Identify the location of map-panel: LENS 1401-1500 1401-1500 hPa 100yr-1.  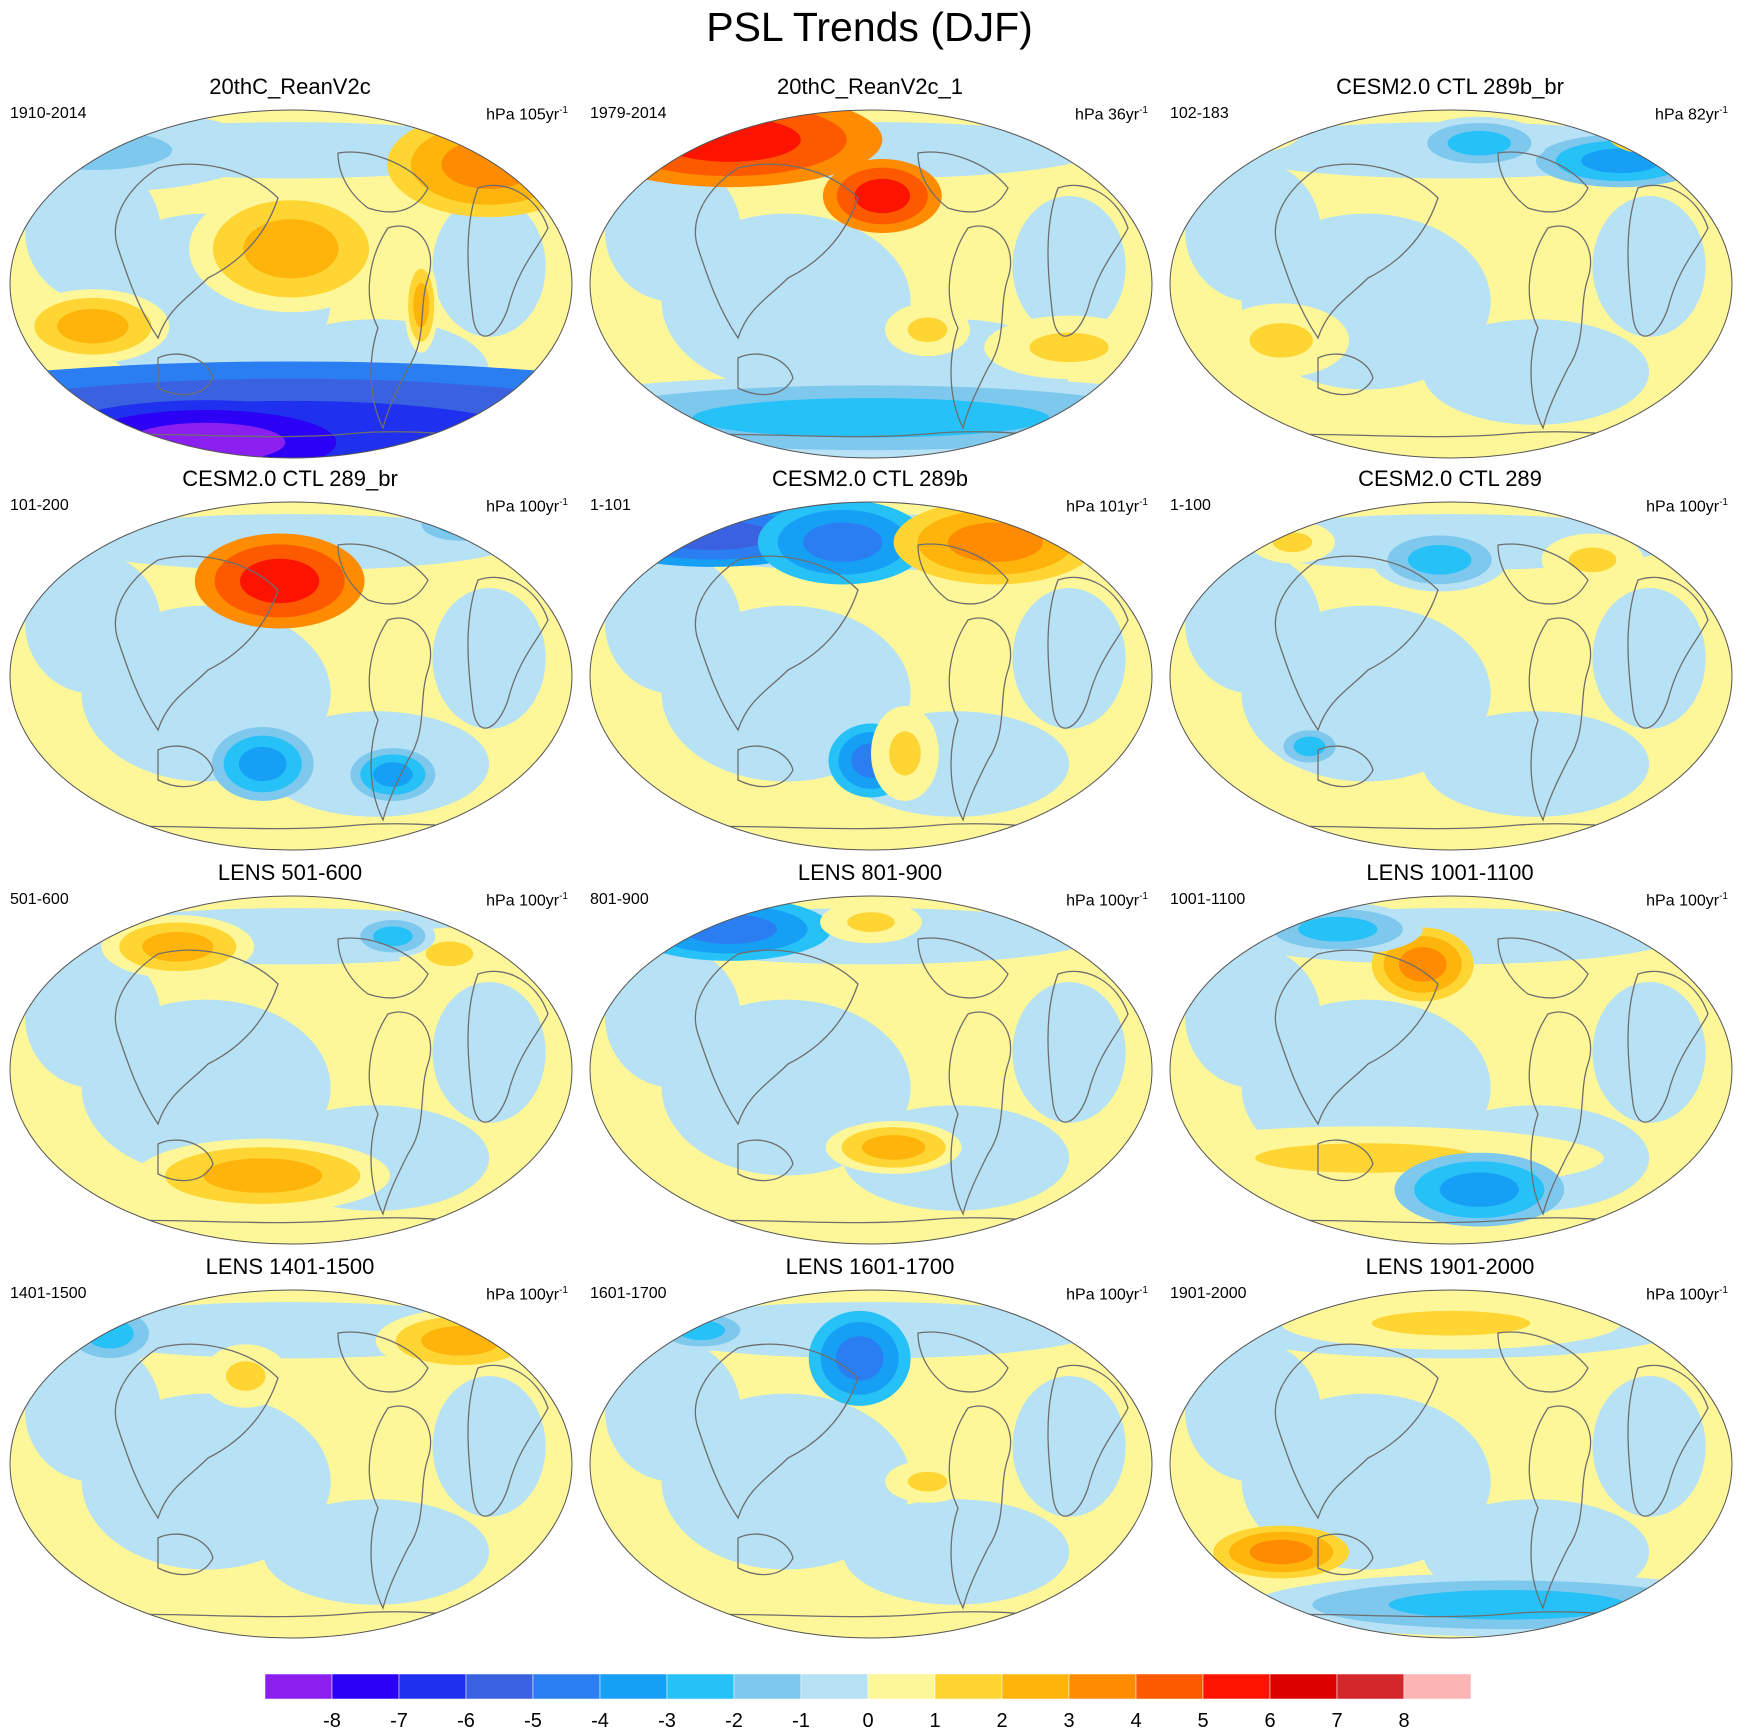
(290, 1451).